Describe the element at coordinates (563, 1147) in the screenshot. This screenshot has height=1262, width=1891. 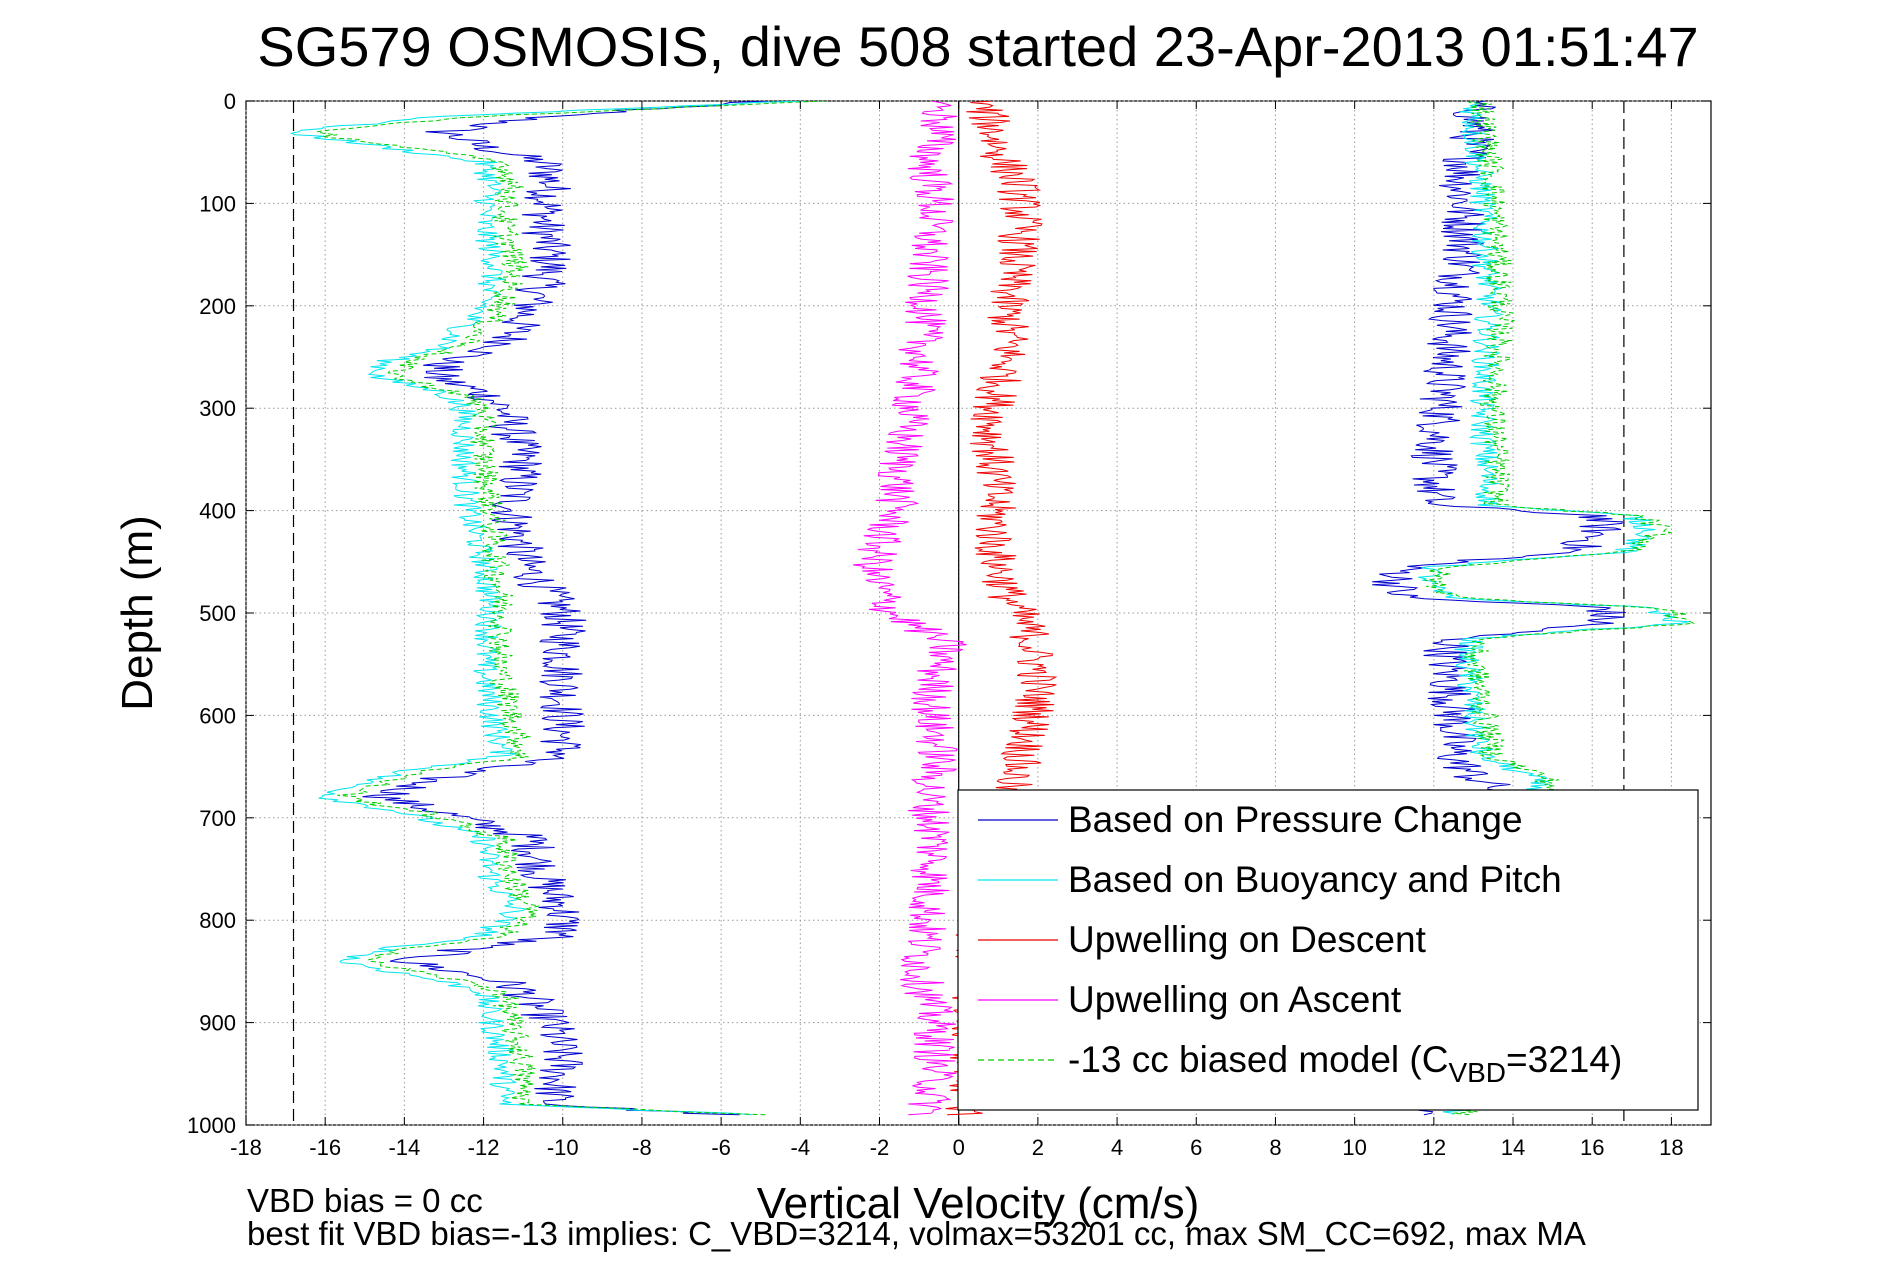
I see `x-tick-label: -10` at that location.